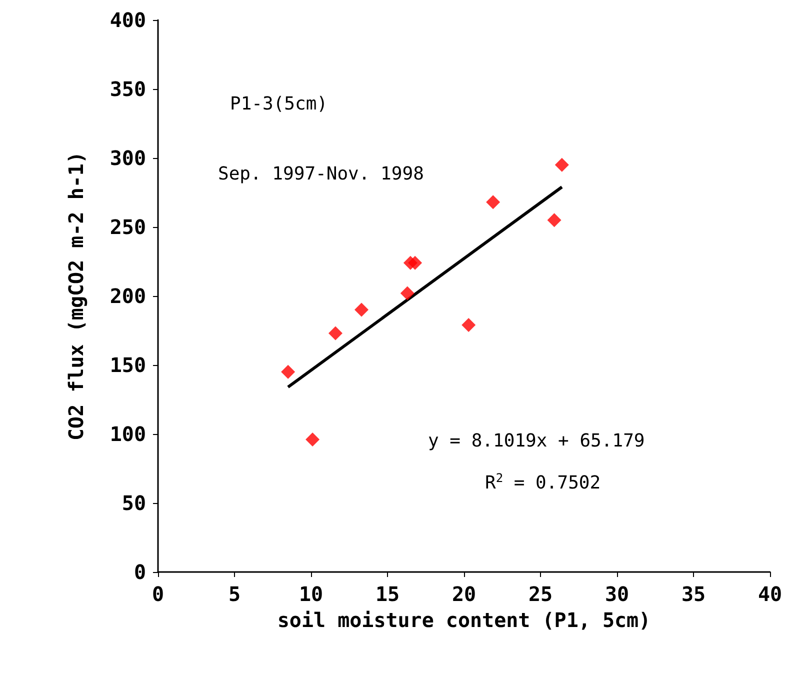  What do you see at coordinates (134, 503) in the screenshot?
I see `y-tick-label: 50` at bounding box center [134, 503].